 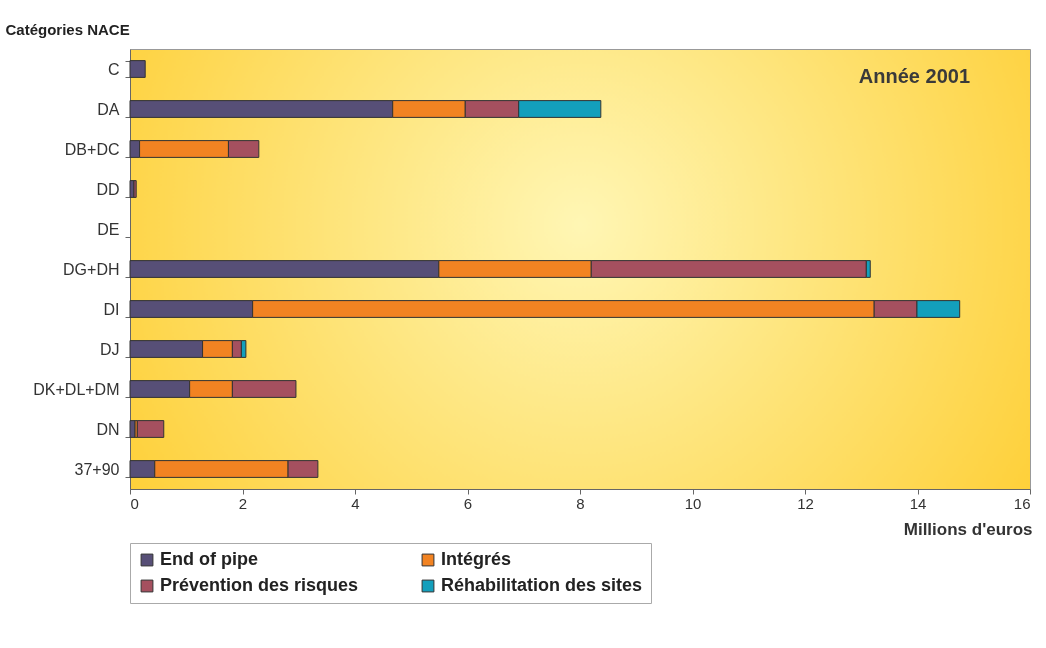 I want to click on legend-label: Prévention des risques, so click(x=259, y=585).